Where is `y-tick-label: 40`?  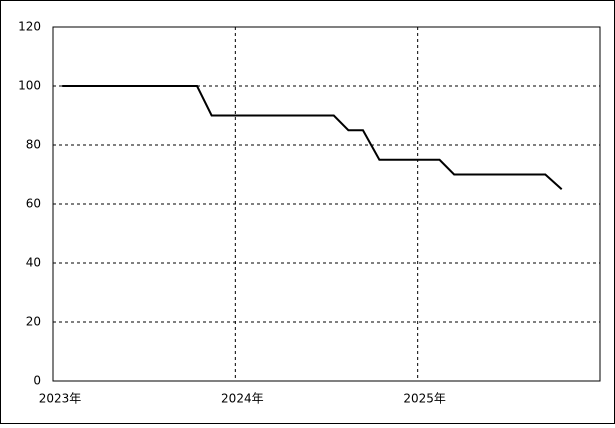 y-tick-label: 40 is located at coordinates (33, 263).